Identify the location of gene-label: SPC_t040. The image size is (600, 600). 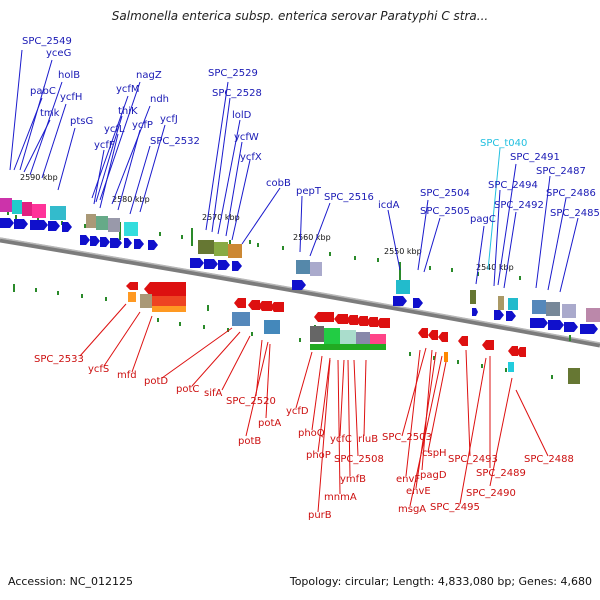
(503, 143).